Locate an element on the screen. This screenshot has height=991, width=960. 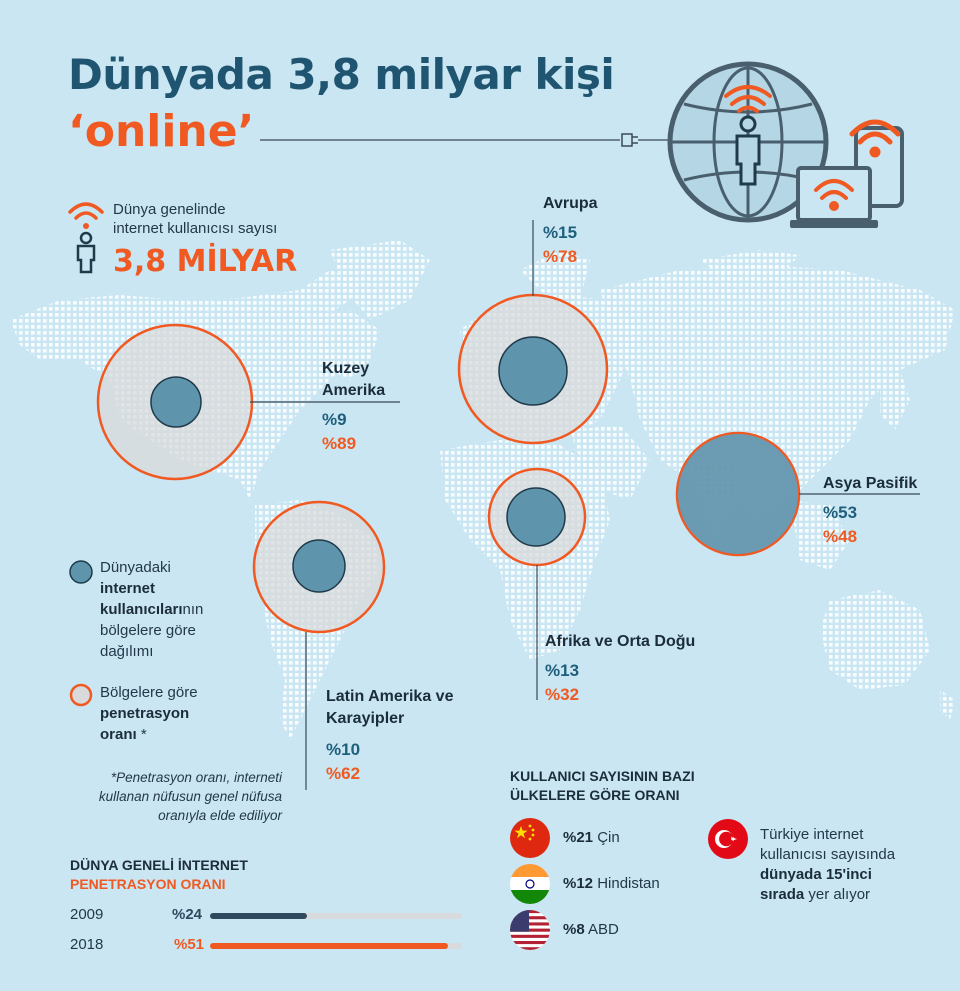
year-label: 2009 is located at coordinates (87, 914).